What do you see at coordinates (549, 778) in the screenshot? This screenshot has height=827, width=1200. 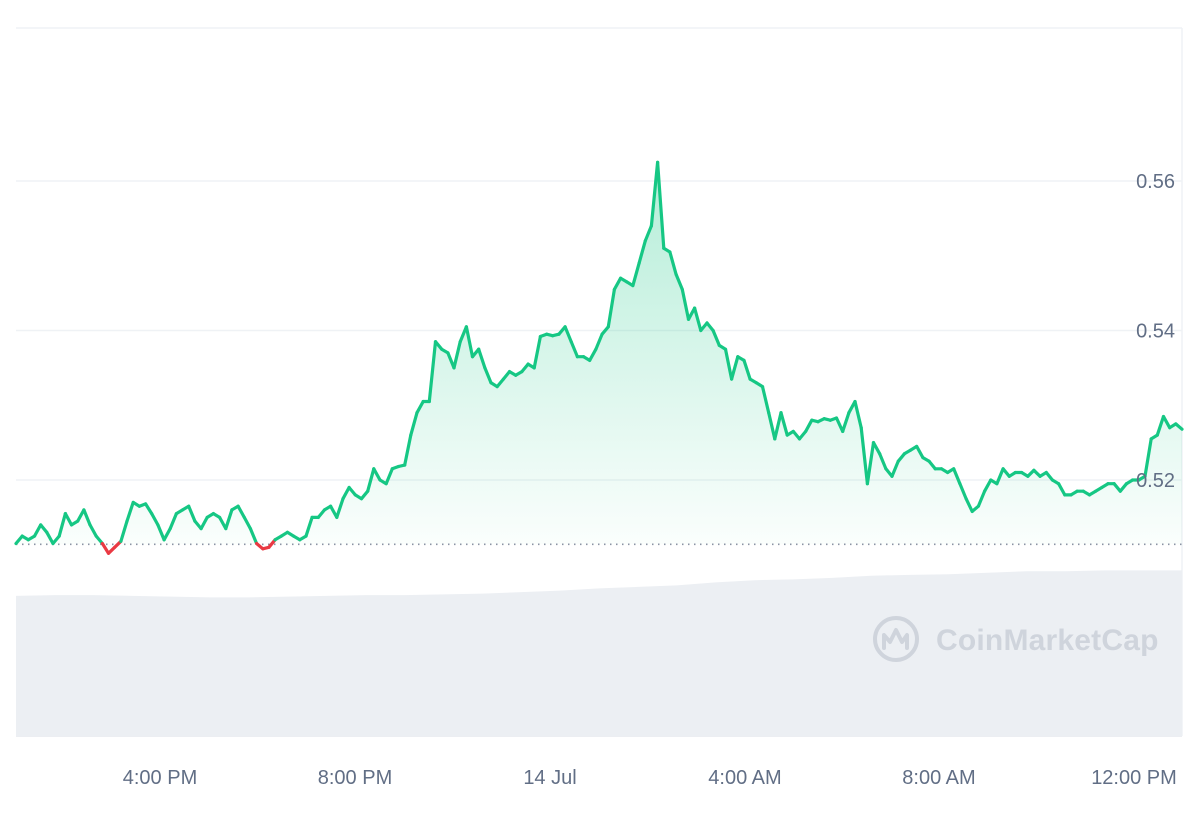 I see `x-tick-label: 14 Jul` at bounding box center [549, 778].